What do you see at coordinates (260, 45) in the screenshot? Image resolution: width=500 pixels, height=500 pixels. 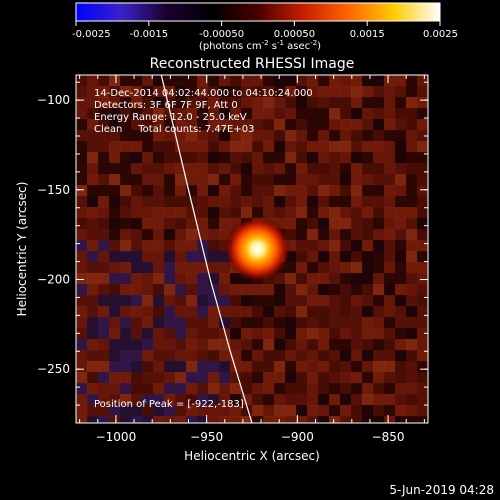 I see `colorbar-units: (photons cm-2 s-1 asec-2)` at bounding box center [260, 45].